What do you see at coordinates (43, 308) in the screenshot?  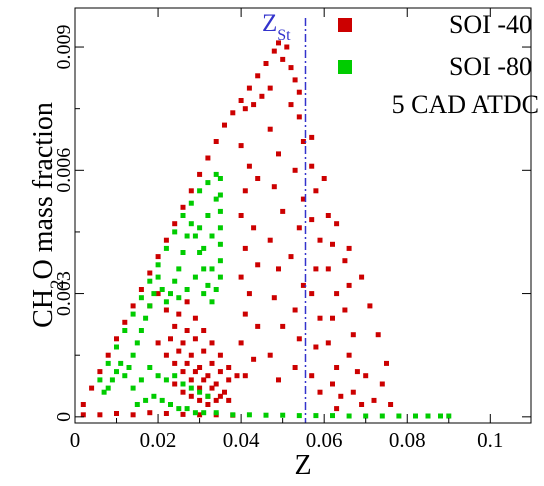 I see `y-axis-label-main: CH` at bounding box center [43, 308].